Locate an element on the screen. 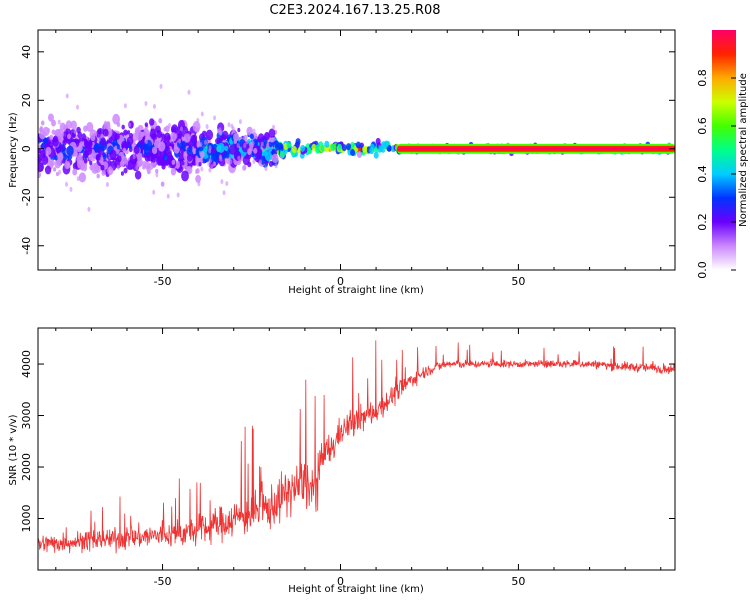 This screenshot has width=750, height=600. colorbar-tick-label: 0.4 is located at coordinates (702, 174).